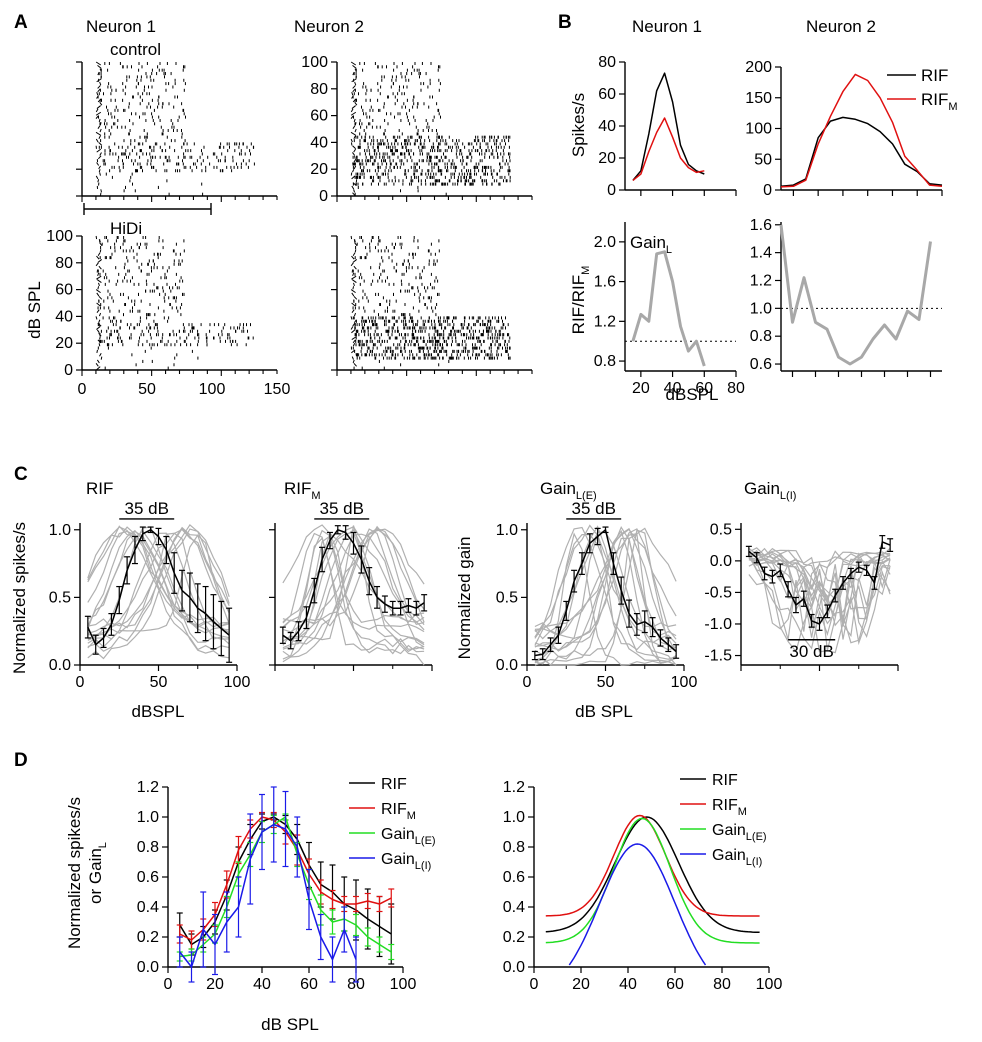 The height and width of the screenshot is (1042, 982). I want to click on d-right-legend: RIF RIFM GainL(E) GainL(I), so click(723, 820).